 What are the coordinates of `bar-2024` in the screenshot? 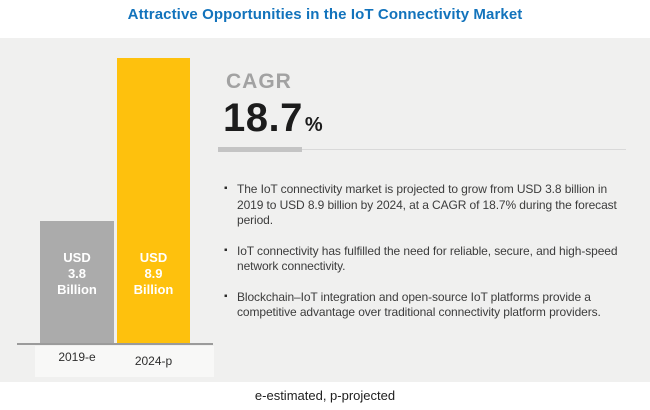 It's located at (153, 200).